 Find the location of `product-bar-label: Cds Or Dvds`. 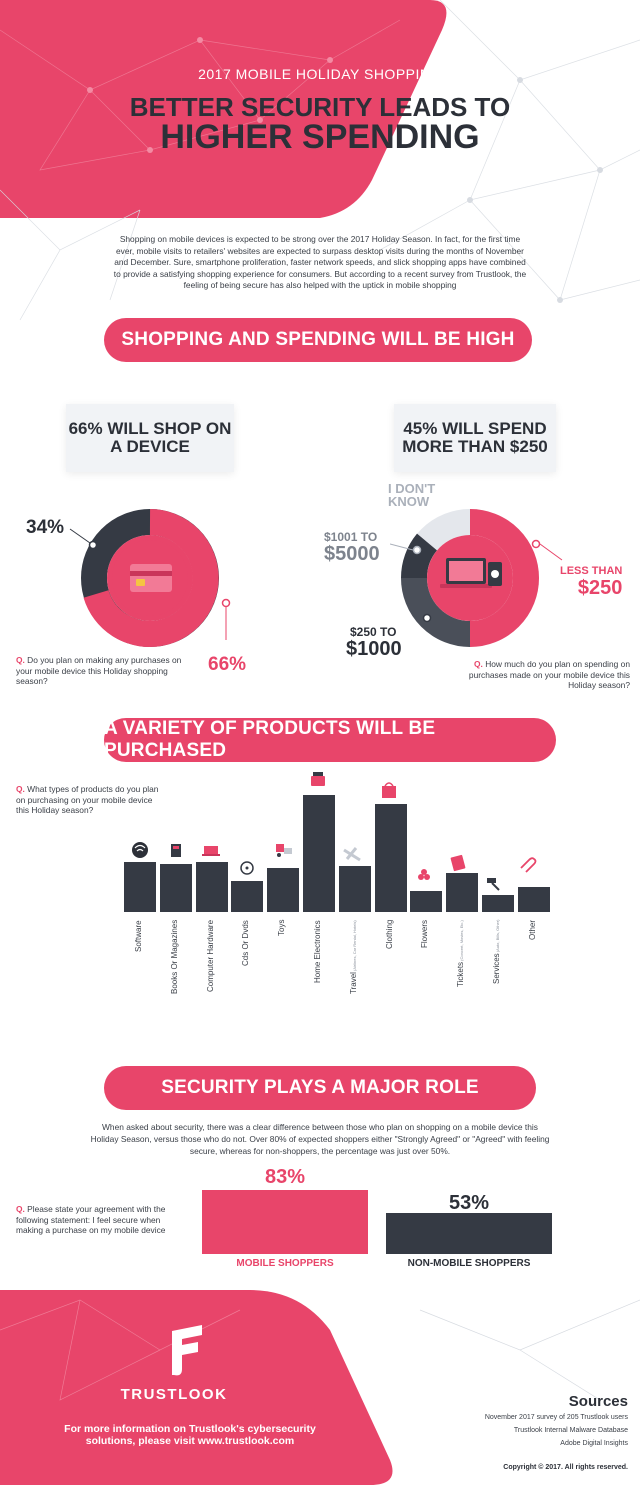

product-bar-label: Cds Or Dvds is located at coordinates (245, 943).